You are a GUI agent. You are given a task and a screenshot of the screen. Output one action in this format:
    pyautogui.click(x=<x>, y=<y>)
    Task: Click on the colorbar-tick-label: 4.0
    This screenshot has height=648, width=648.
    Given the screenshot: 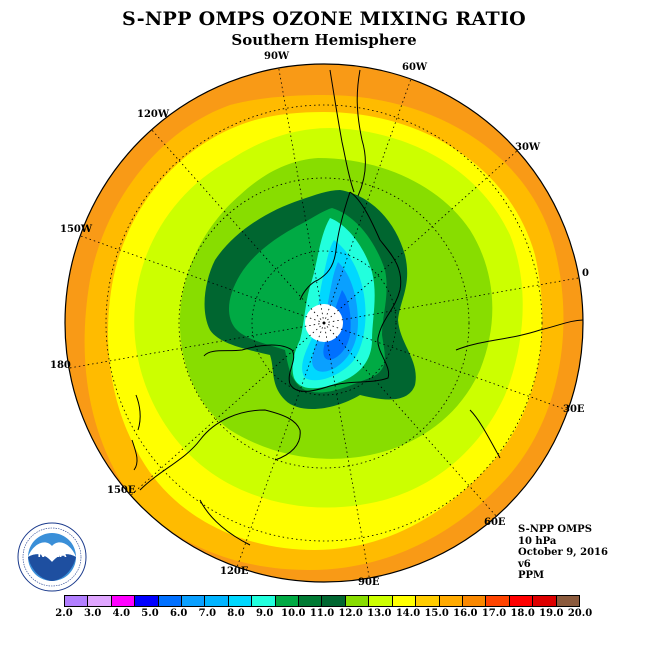 What is the action you would take?
    pyautogui.click(x=121, y=613)
    